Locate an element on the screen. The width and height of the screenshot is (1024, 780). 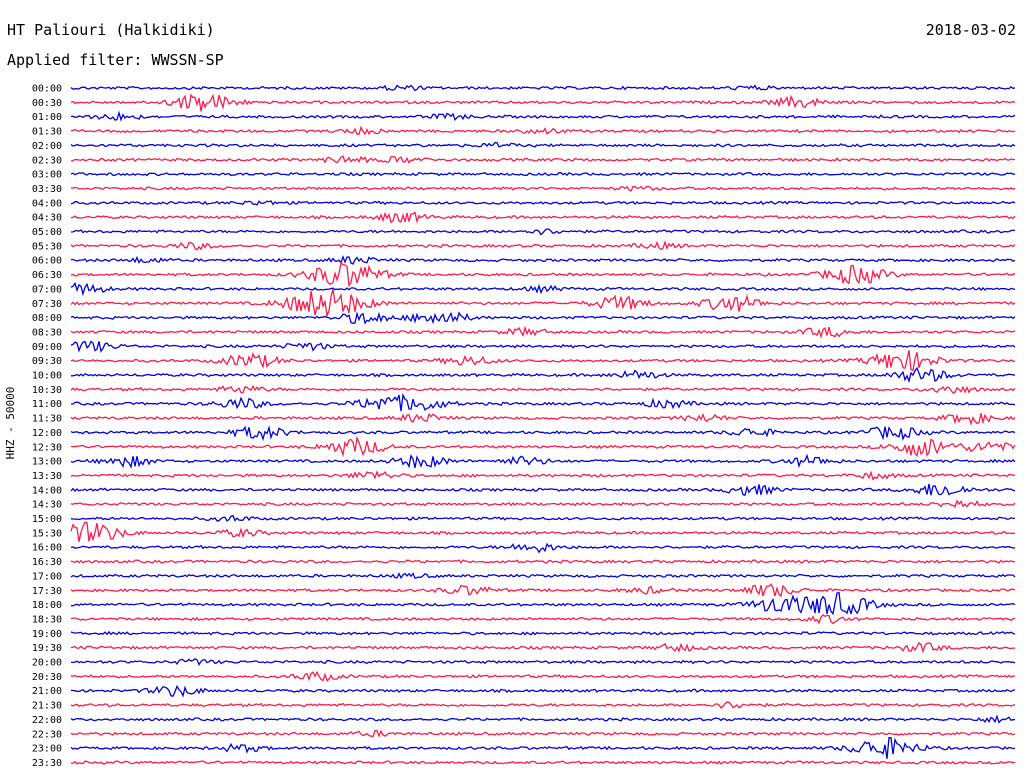
time-label: 02:00 is located at coordinates (47, 146).